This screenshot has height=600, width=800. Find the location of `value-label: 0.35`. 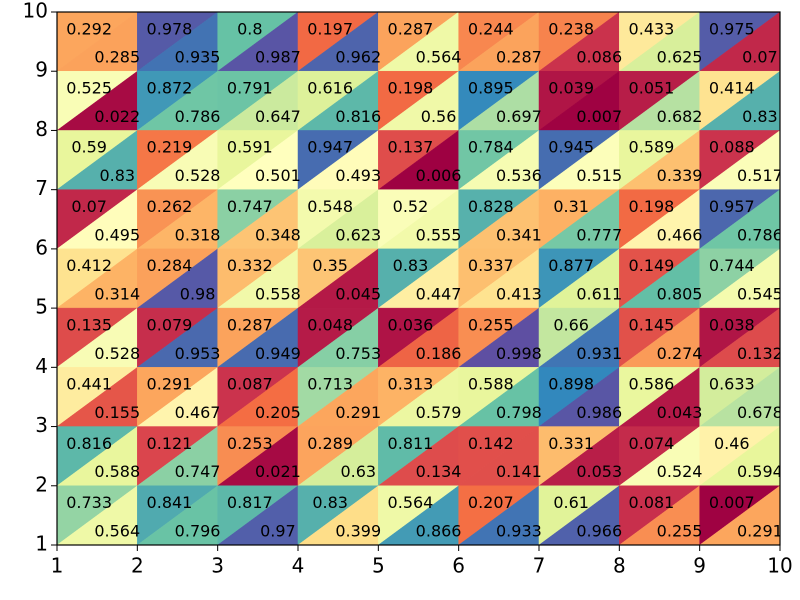

value-label: 0.35 is located at coordinates (330, 265).